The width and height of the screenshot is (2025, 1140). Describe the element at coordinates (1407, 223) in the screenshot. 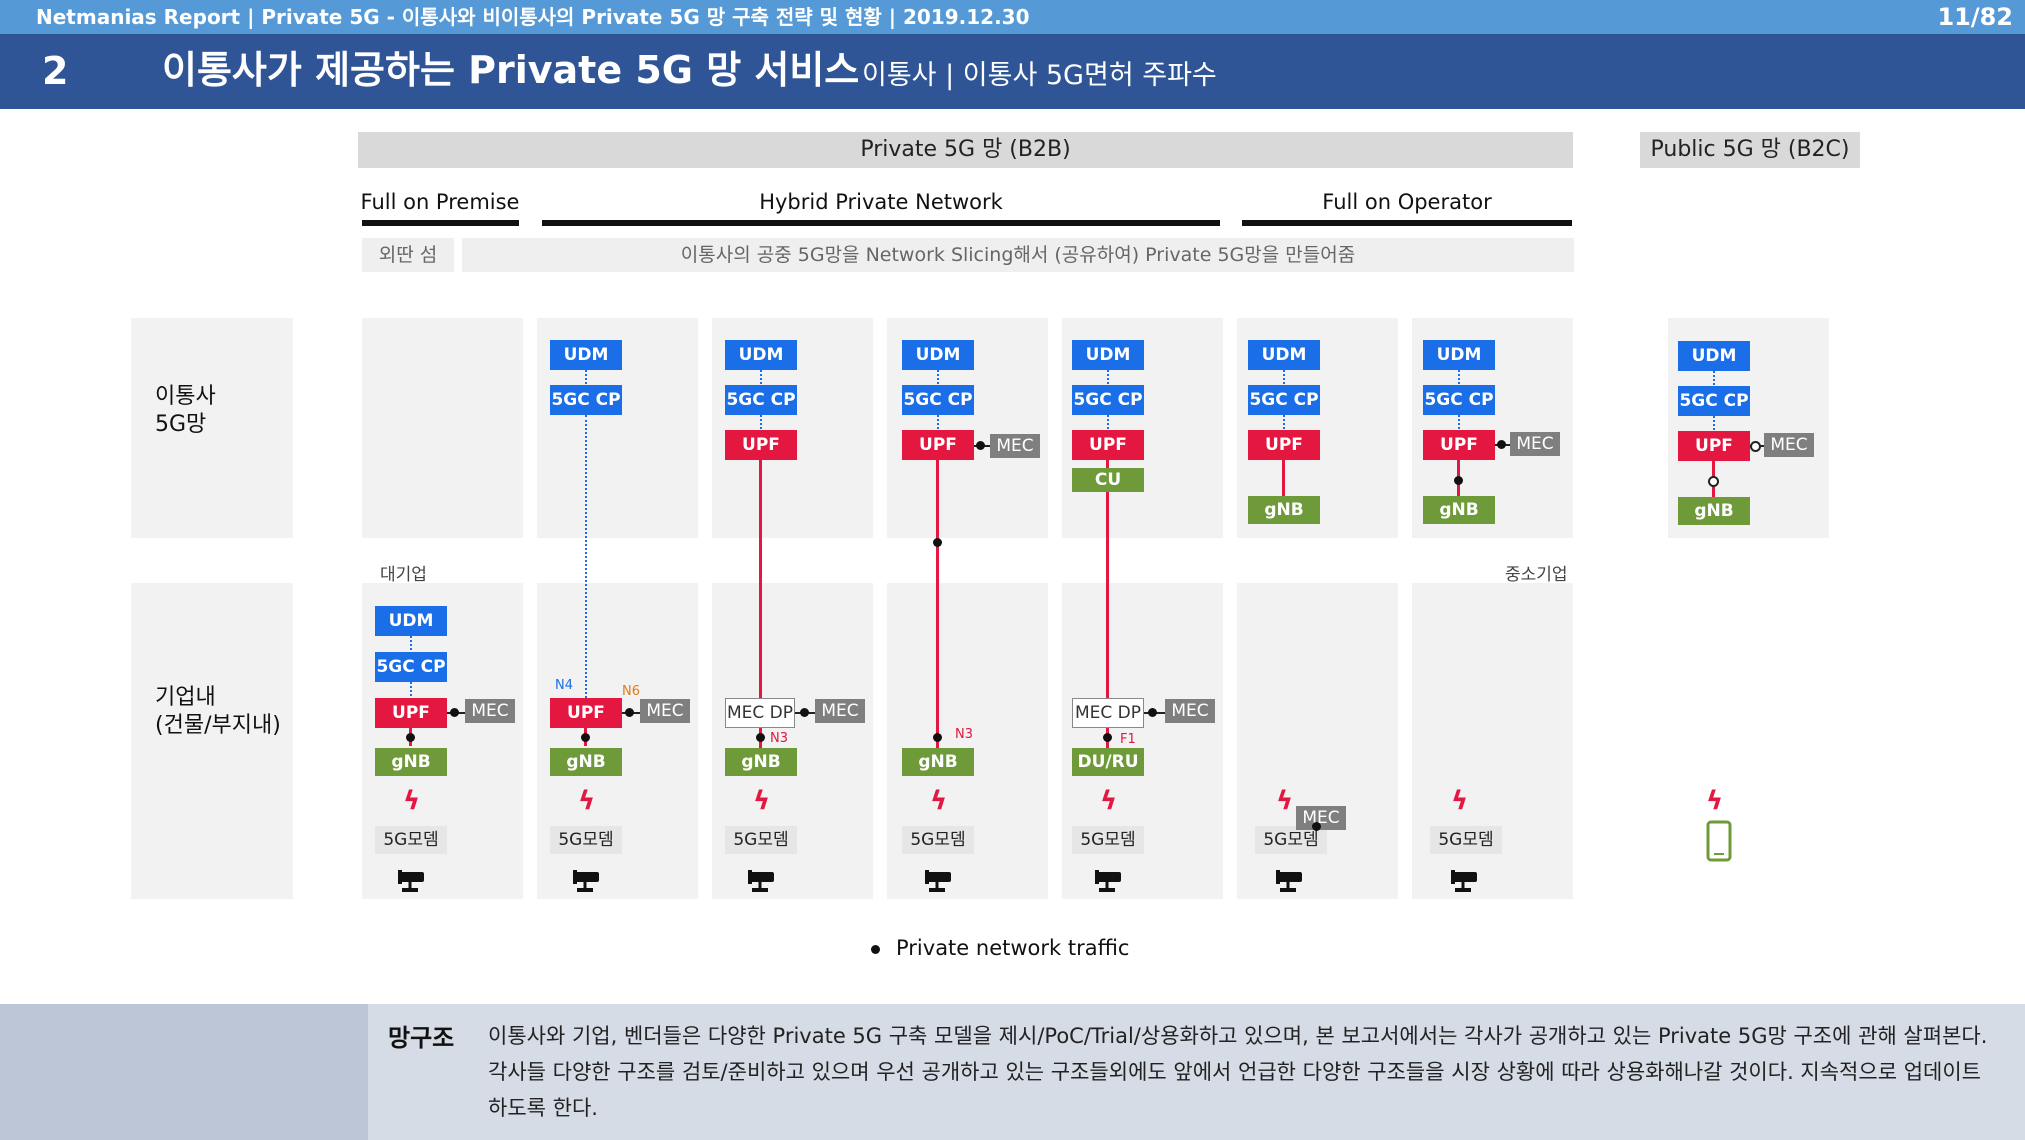

I see `underline-full-operator` at that location.